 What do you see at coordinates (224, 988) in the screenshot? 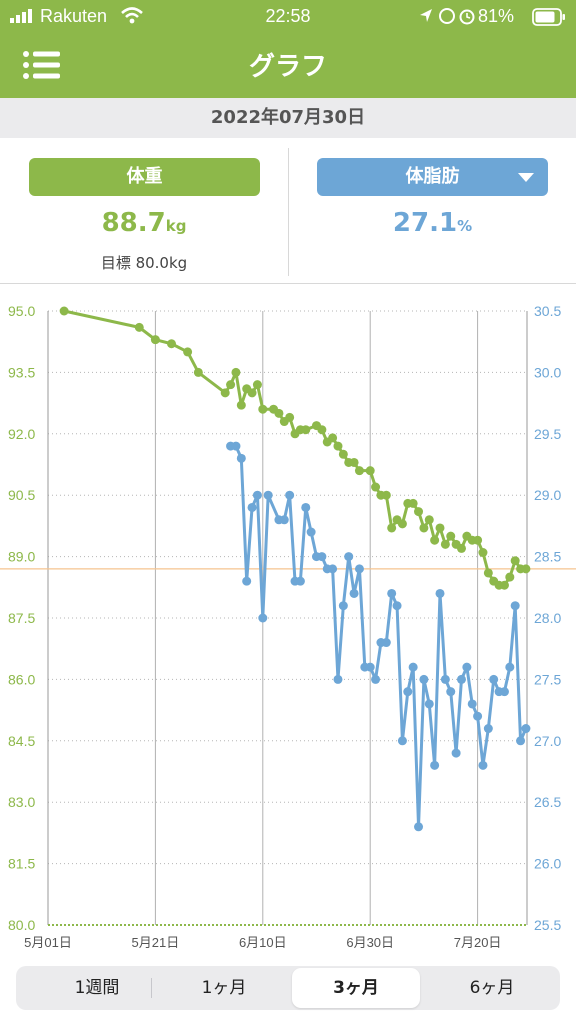
I see `period-tab-1-month: 1ヶ月` at bounding box center [224, 988].